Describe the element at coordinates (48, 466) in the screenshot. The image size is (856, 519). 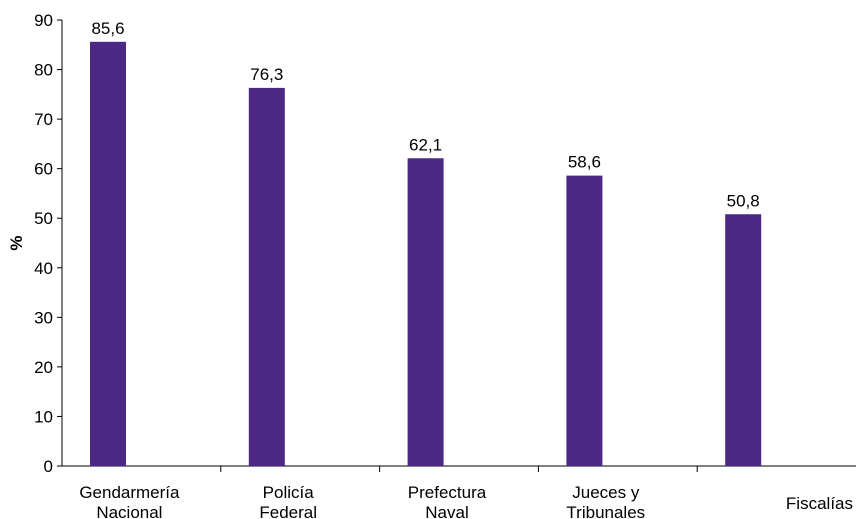
I see `y-tick-label: 0` at that location.